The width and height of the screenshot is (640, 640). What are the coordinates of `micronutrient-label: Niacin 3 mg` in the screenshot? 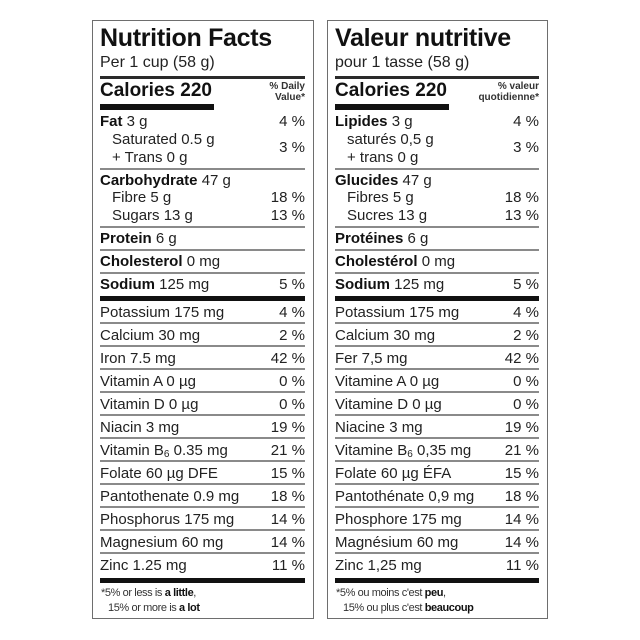 It's located at (140, 427).